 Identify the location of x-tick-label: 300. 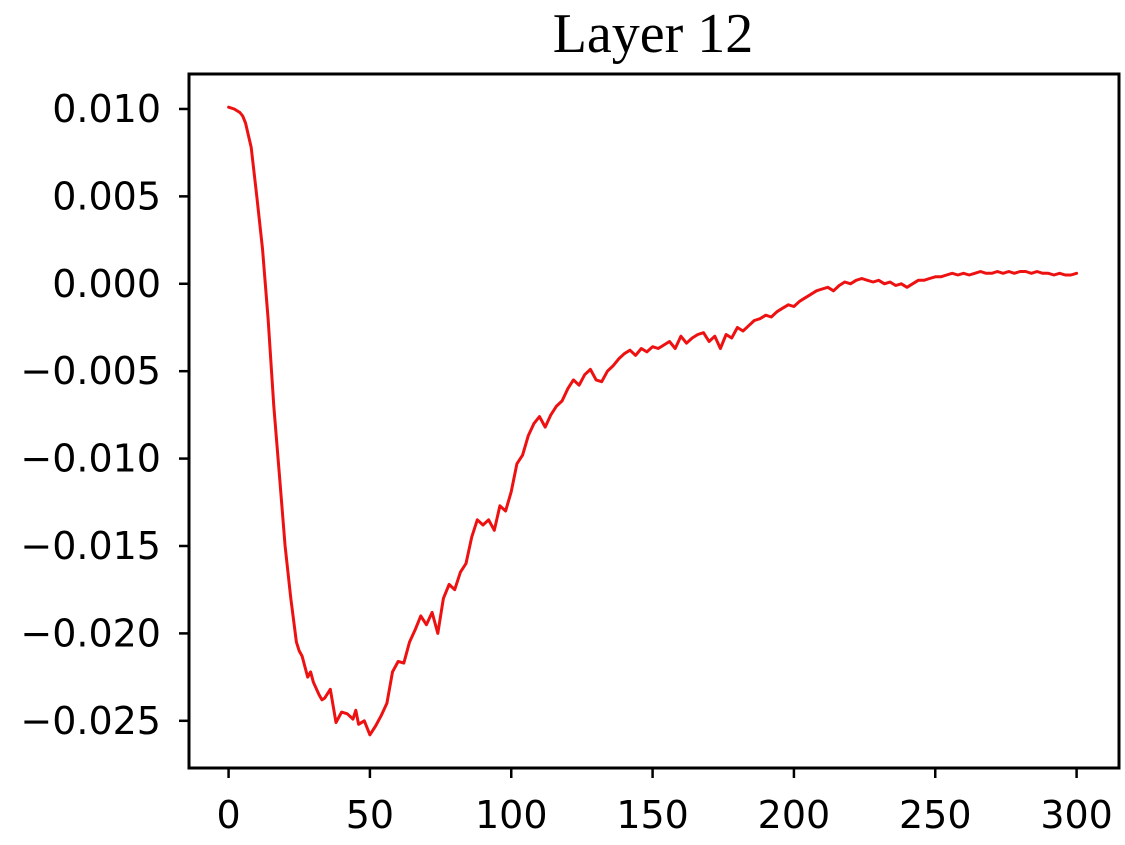
(1076, 815).